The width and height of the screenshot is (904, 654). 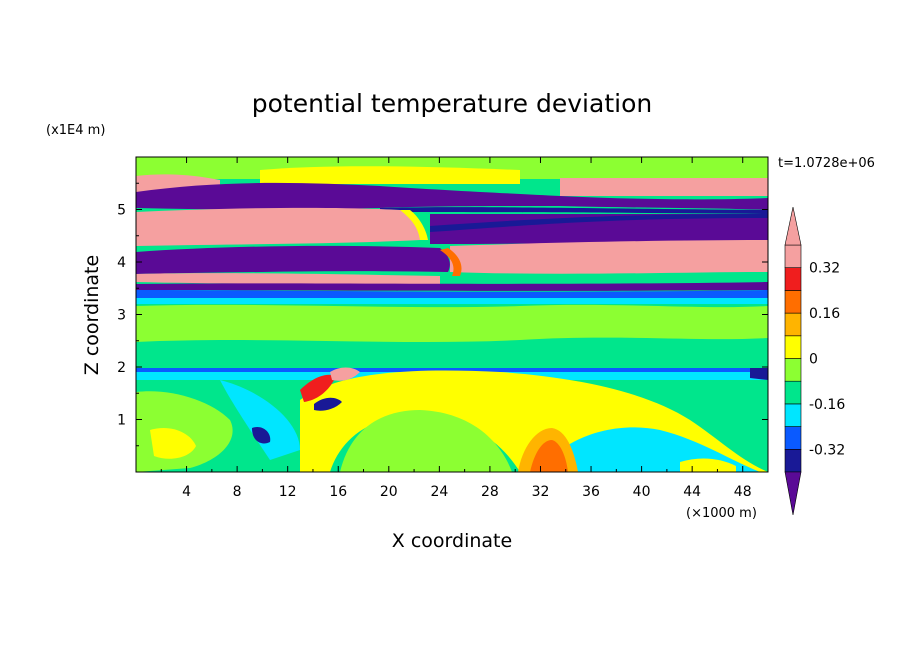 What do you see at coordinates (452, 286) in the screenshot?
I see `band-tropo-purple` at bounding box center [452, 286].